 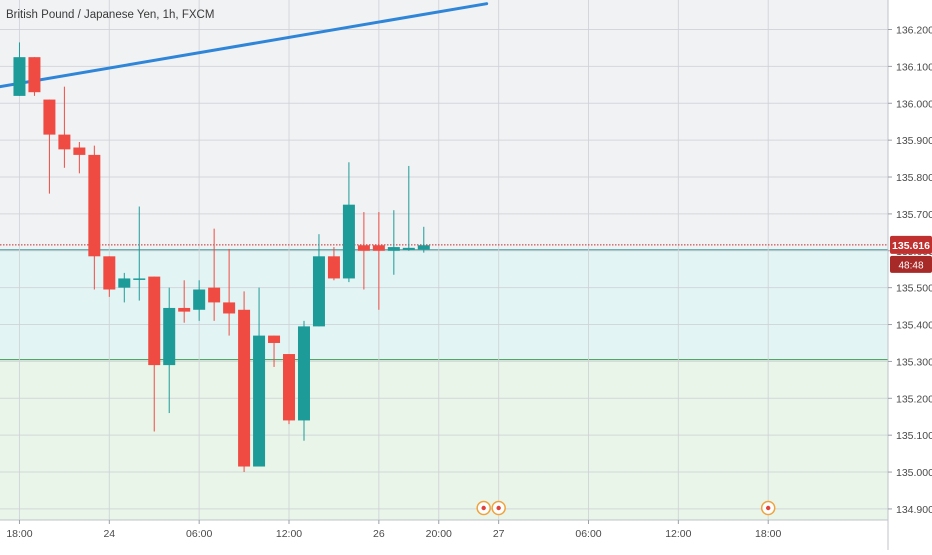 I want to click on y-tick-label: 136.100, so click(x=914, y=67).